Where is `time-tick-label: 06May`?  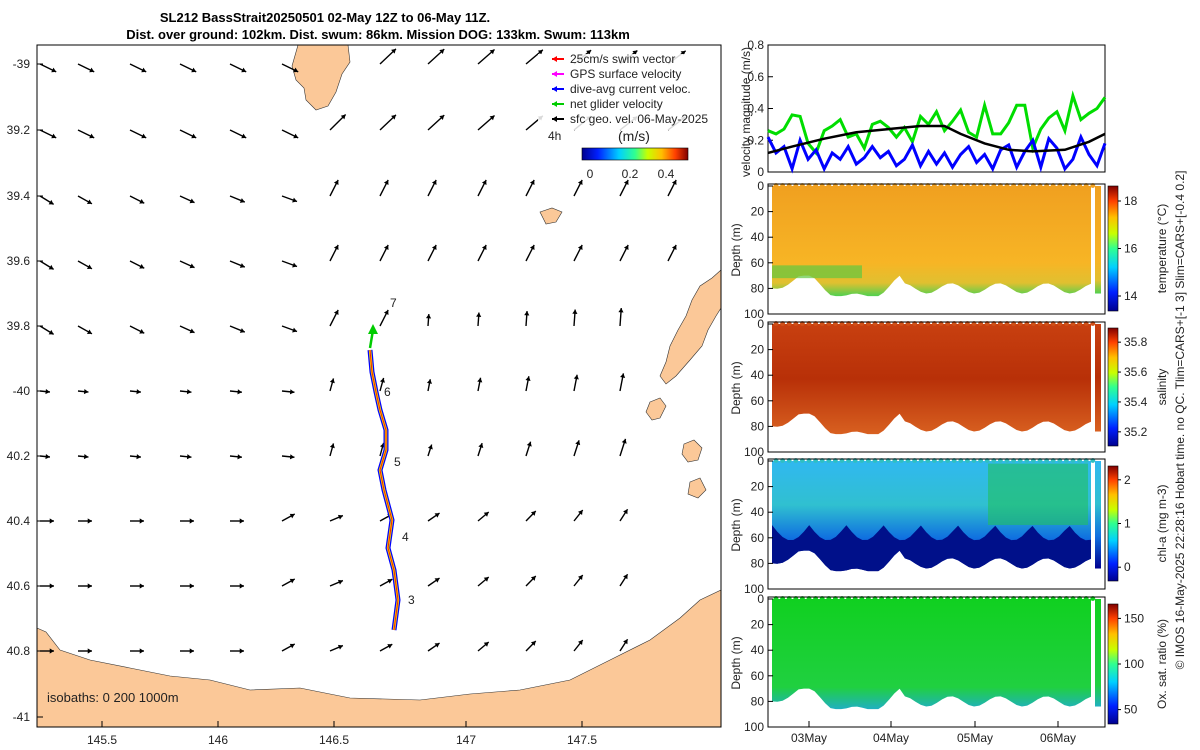
time-tick-label: 06May is located at coordinates (1058, 738).